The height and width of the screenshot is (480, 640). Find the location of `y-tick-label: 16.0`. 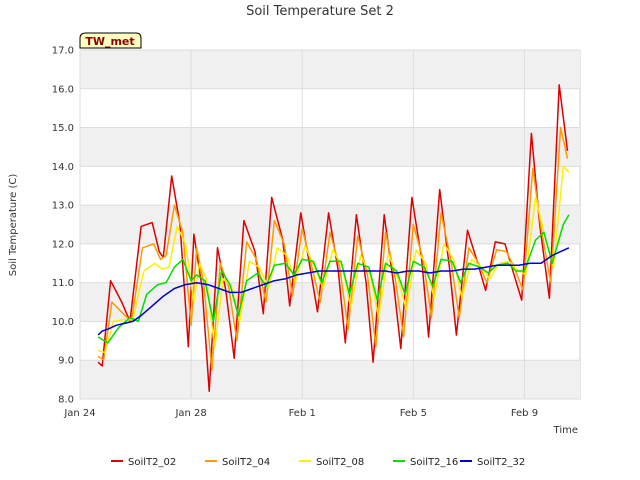

y-tick-label: 16.0 is located at coordinates (63, 89).